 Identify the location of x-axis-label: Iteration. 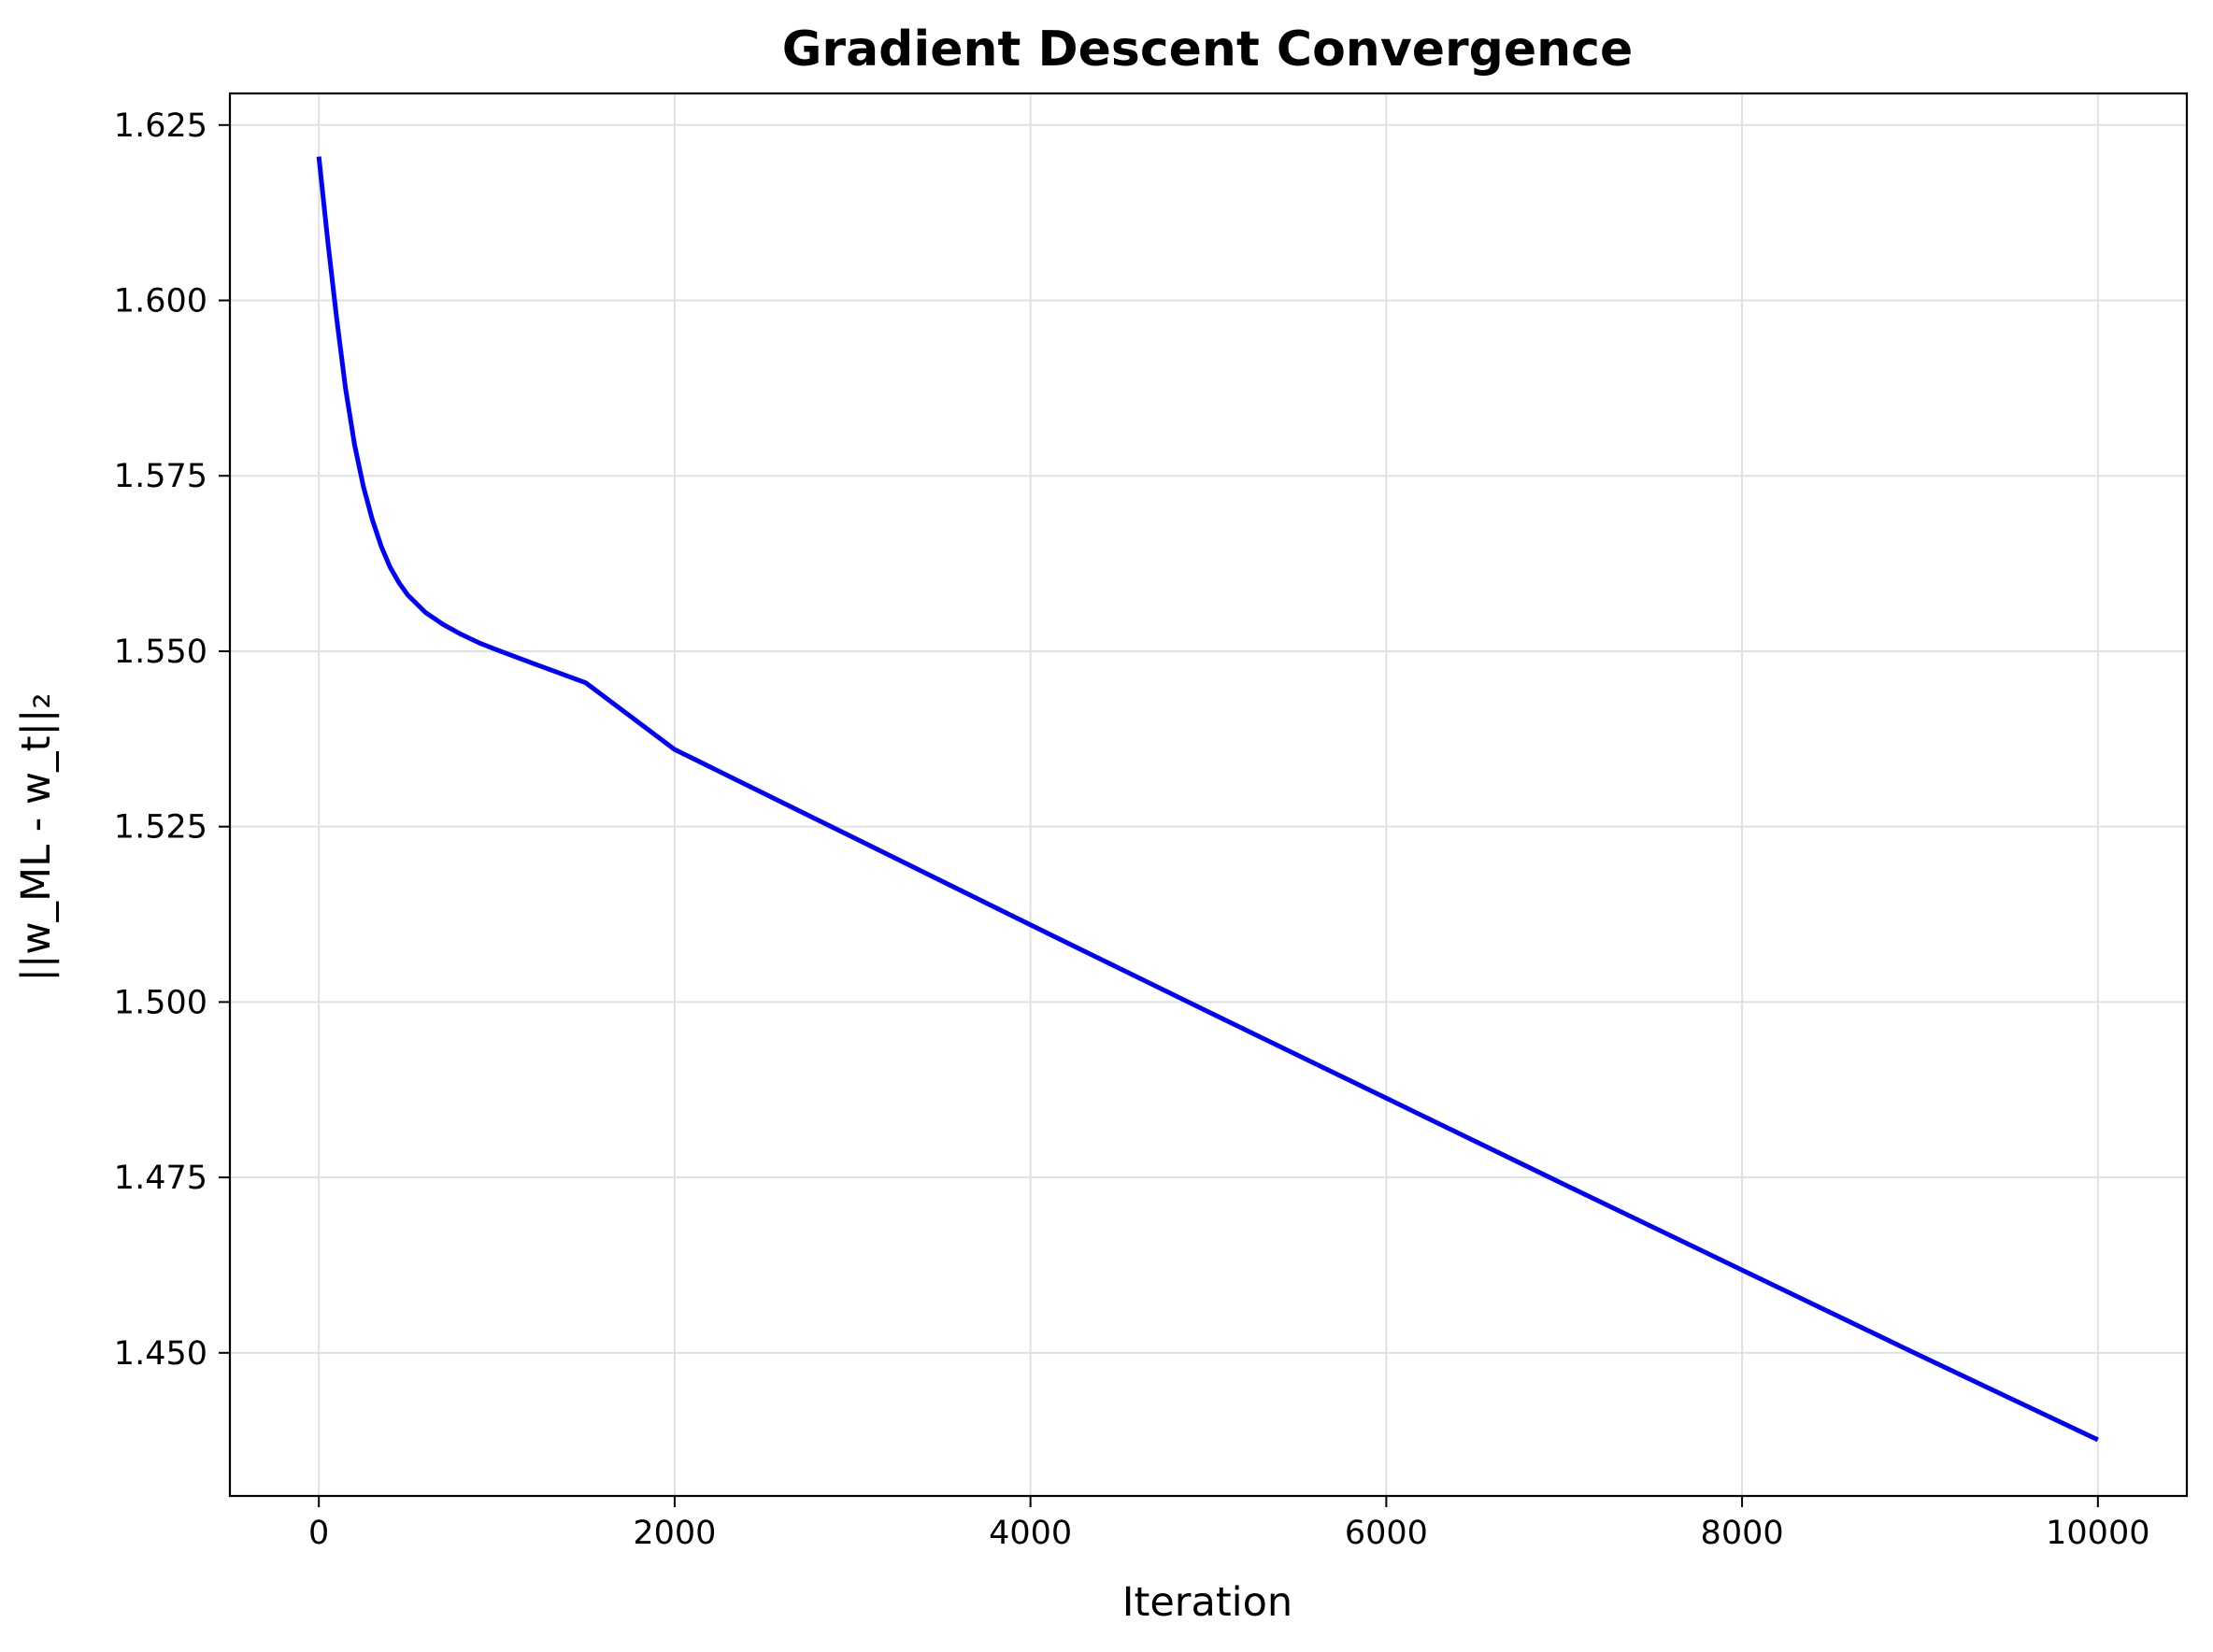
(1207, 1603).